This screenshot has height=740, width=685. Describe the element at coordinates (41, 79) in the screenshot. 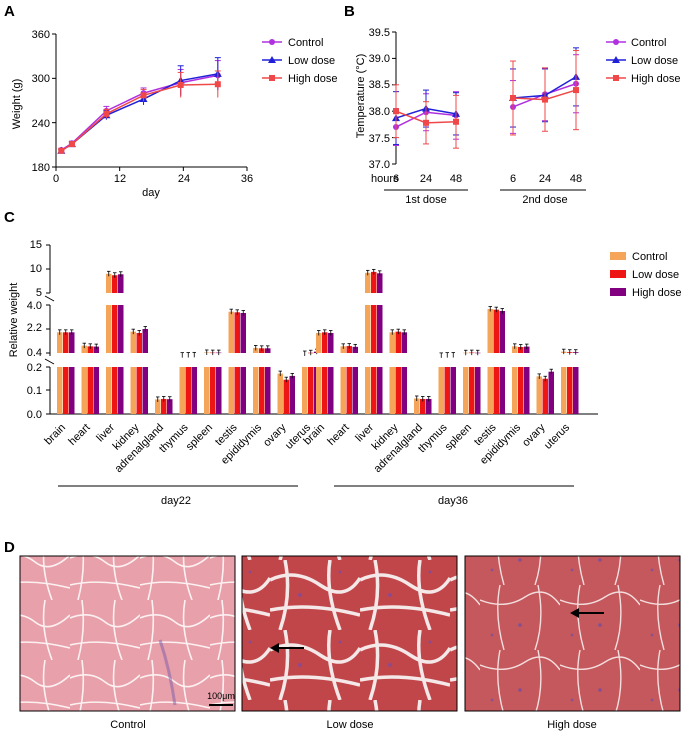

I see `tick-label-y-300: 300` at that location.